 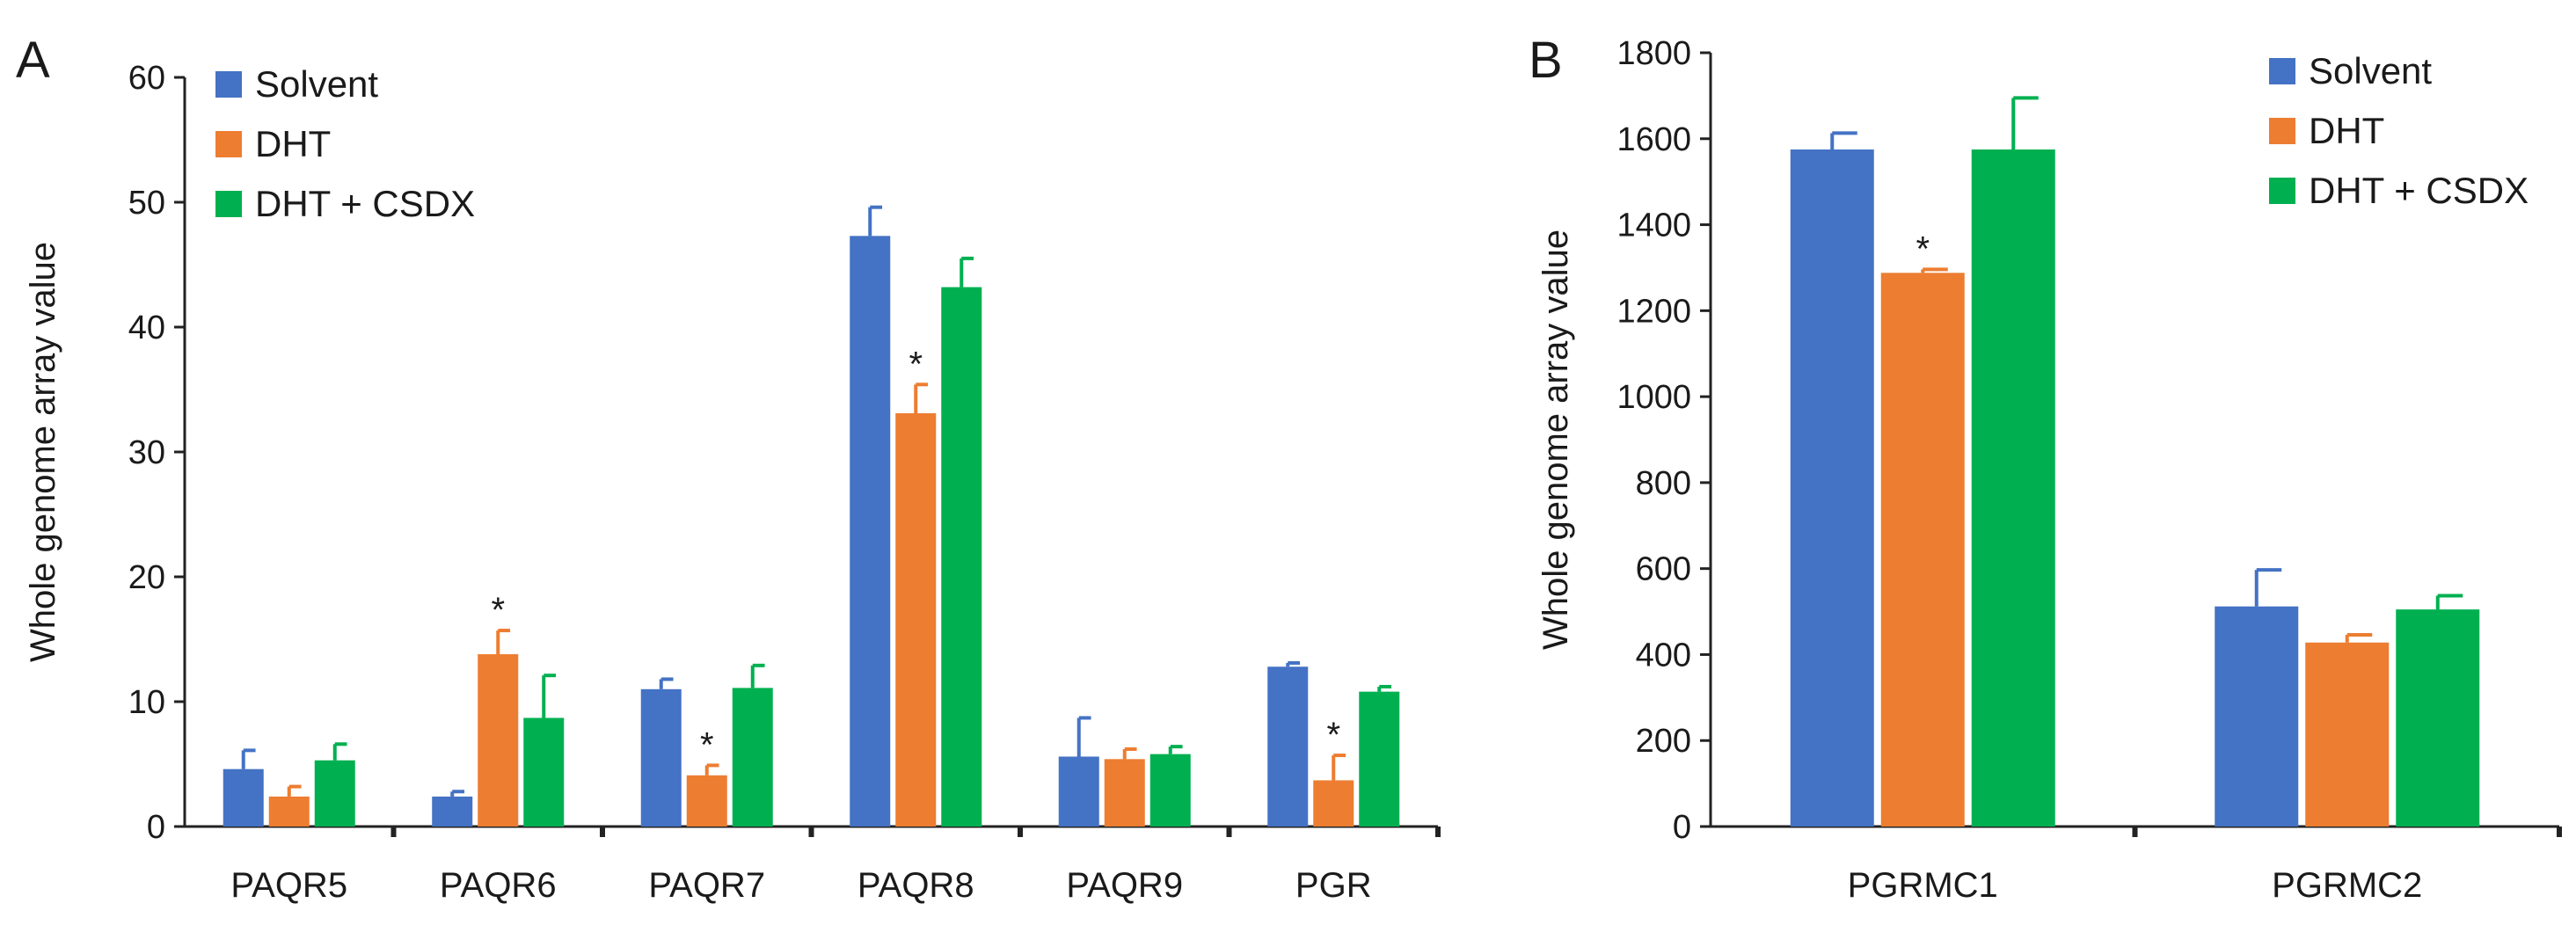 I want to click on bar-dht-paqr8, so click(x=916, y=619).